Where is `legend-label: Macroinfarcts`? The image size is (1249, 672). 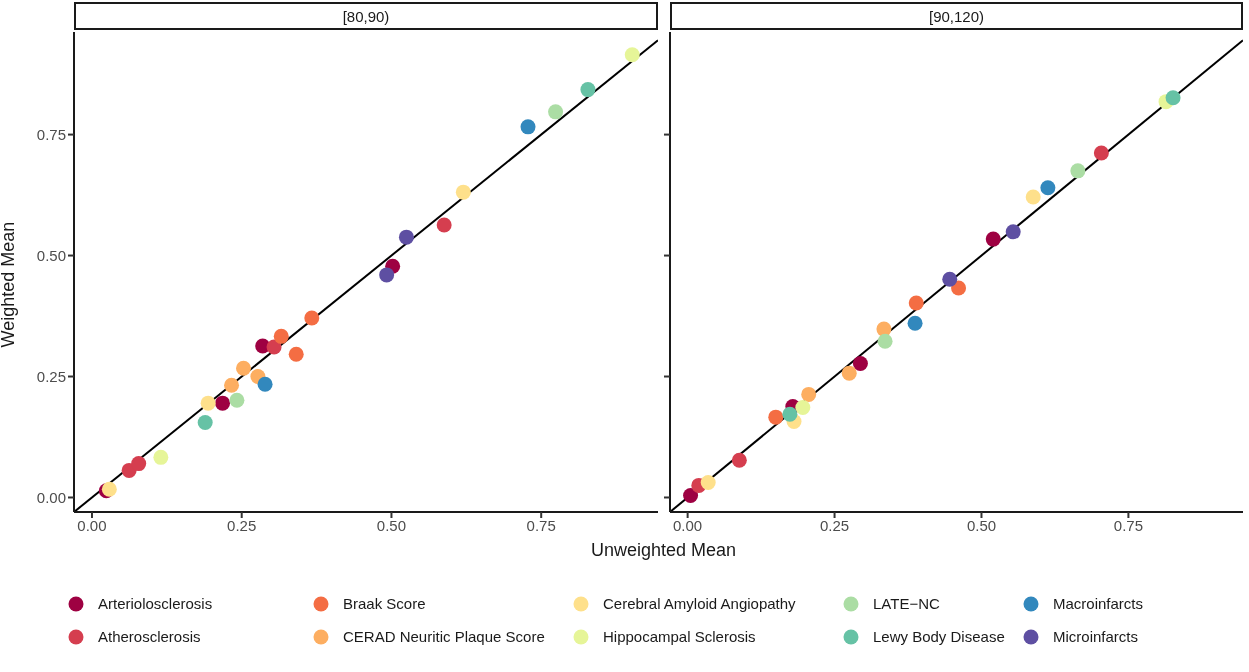 legend-label: Macroinfarcts is located at coordinates (1098, 603).